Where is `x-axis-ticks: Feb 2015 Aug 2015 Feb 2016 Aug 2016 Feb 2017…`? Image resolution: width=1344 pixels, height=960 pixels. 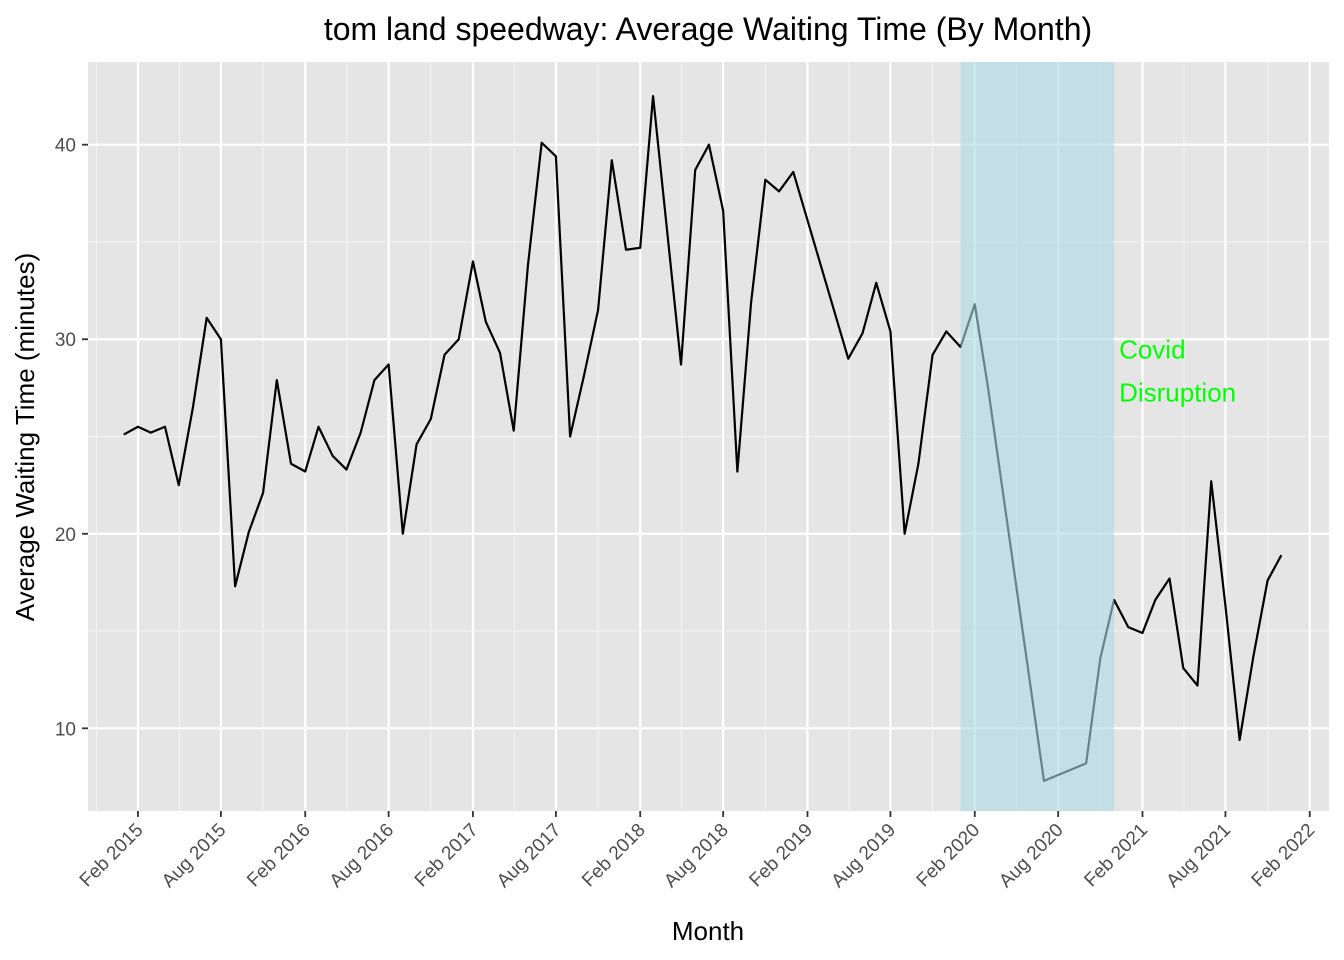 x-axis-ticks: Feb 2015 Aug 2015 Feb 2016 Aug 2016 Feb 2017… is located at coordinates (697, 851).